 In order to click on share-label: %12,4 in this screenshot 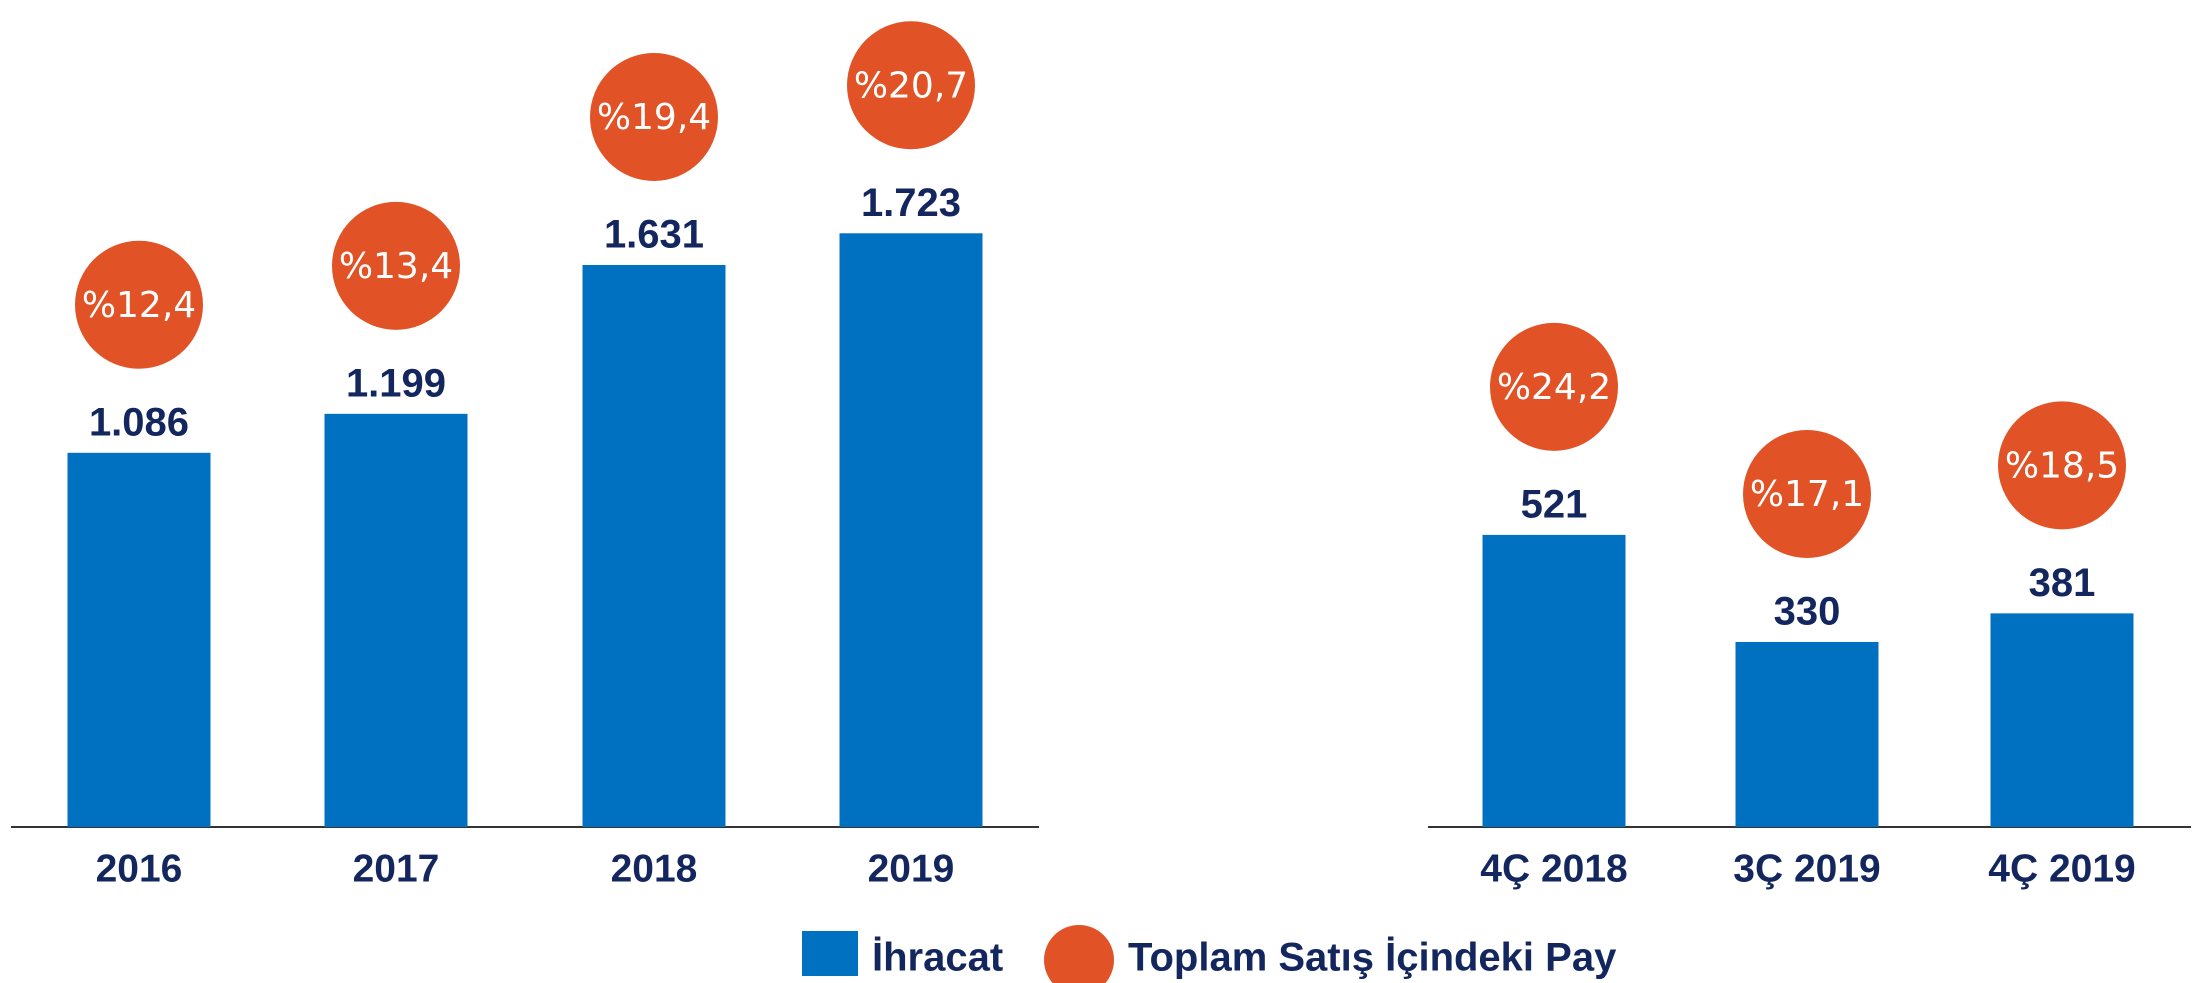, I will do `click(139, 305)`.